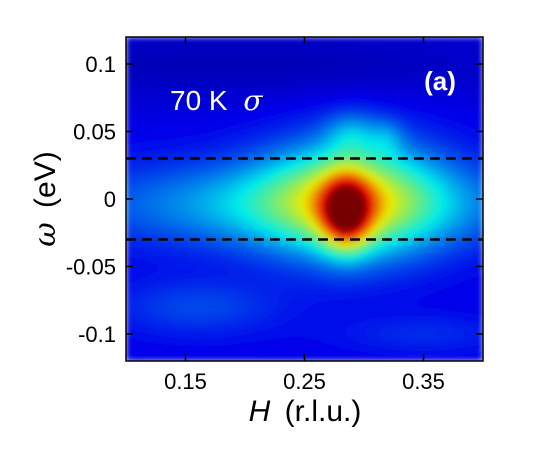 Image resolution: width=535 pixels, height=461 pixels. What do you see at coordinates (440, 81) in the screenshot?
I see `panel-label: (a)` at bounding box center [440, 81].